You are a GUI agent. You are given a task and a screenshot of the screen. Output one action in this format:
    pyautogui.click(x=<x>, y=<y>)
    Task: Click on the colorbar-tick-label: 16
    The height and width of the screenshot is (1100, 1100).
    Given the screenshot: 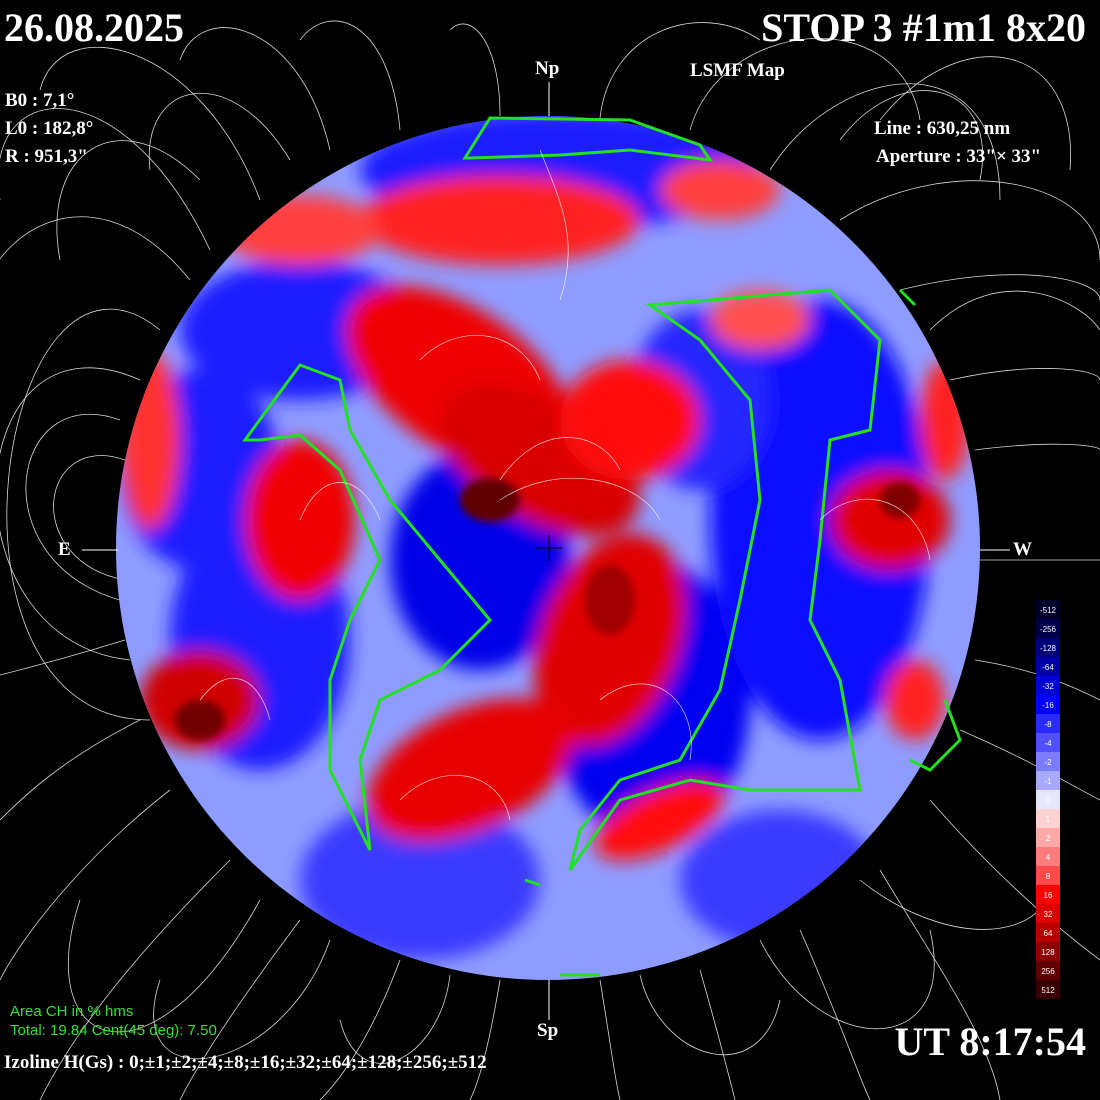 What is the action you would take?
    pyautogui.click(x=1048, y=895)
    